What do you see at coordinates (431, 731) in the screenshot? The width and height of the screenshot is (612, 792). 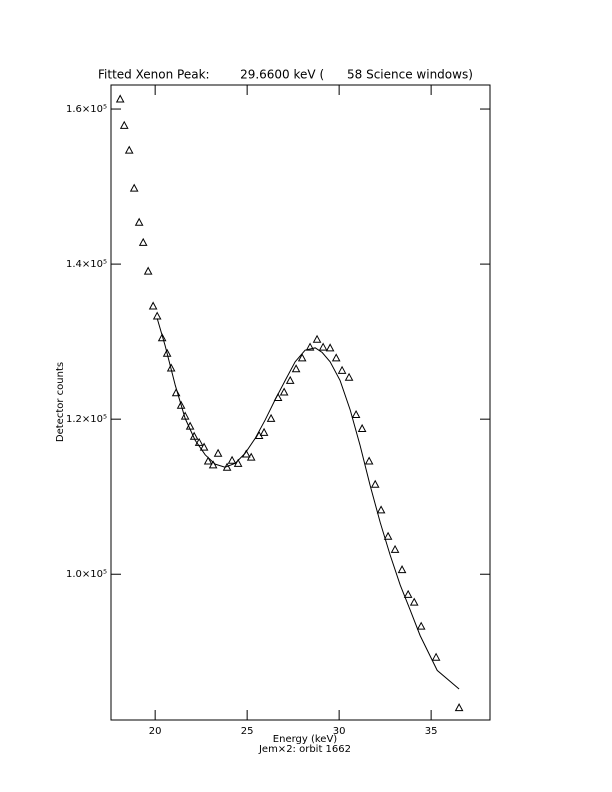 I see `x-tick-label: 35` at bounding box center [431, 731].